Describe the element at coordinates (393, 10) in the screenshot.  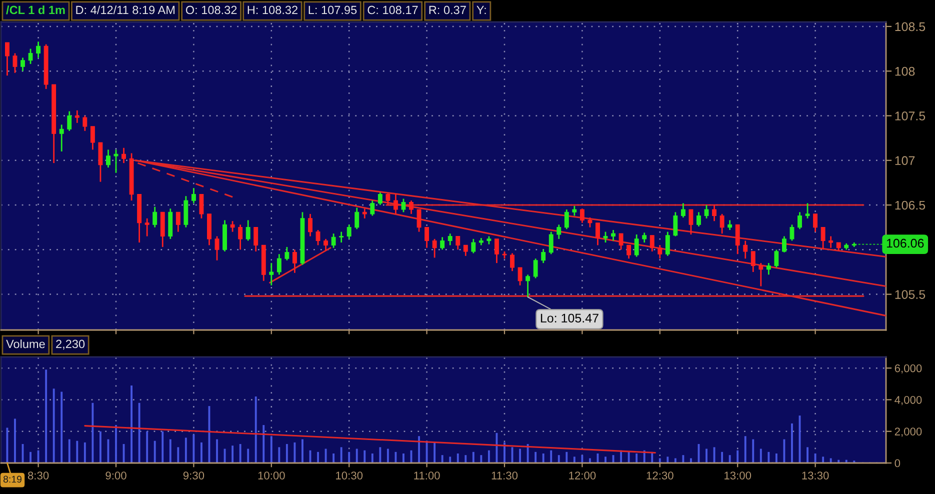
I see `text: C: 108.17` at that location.